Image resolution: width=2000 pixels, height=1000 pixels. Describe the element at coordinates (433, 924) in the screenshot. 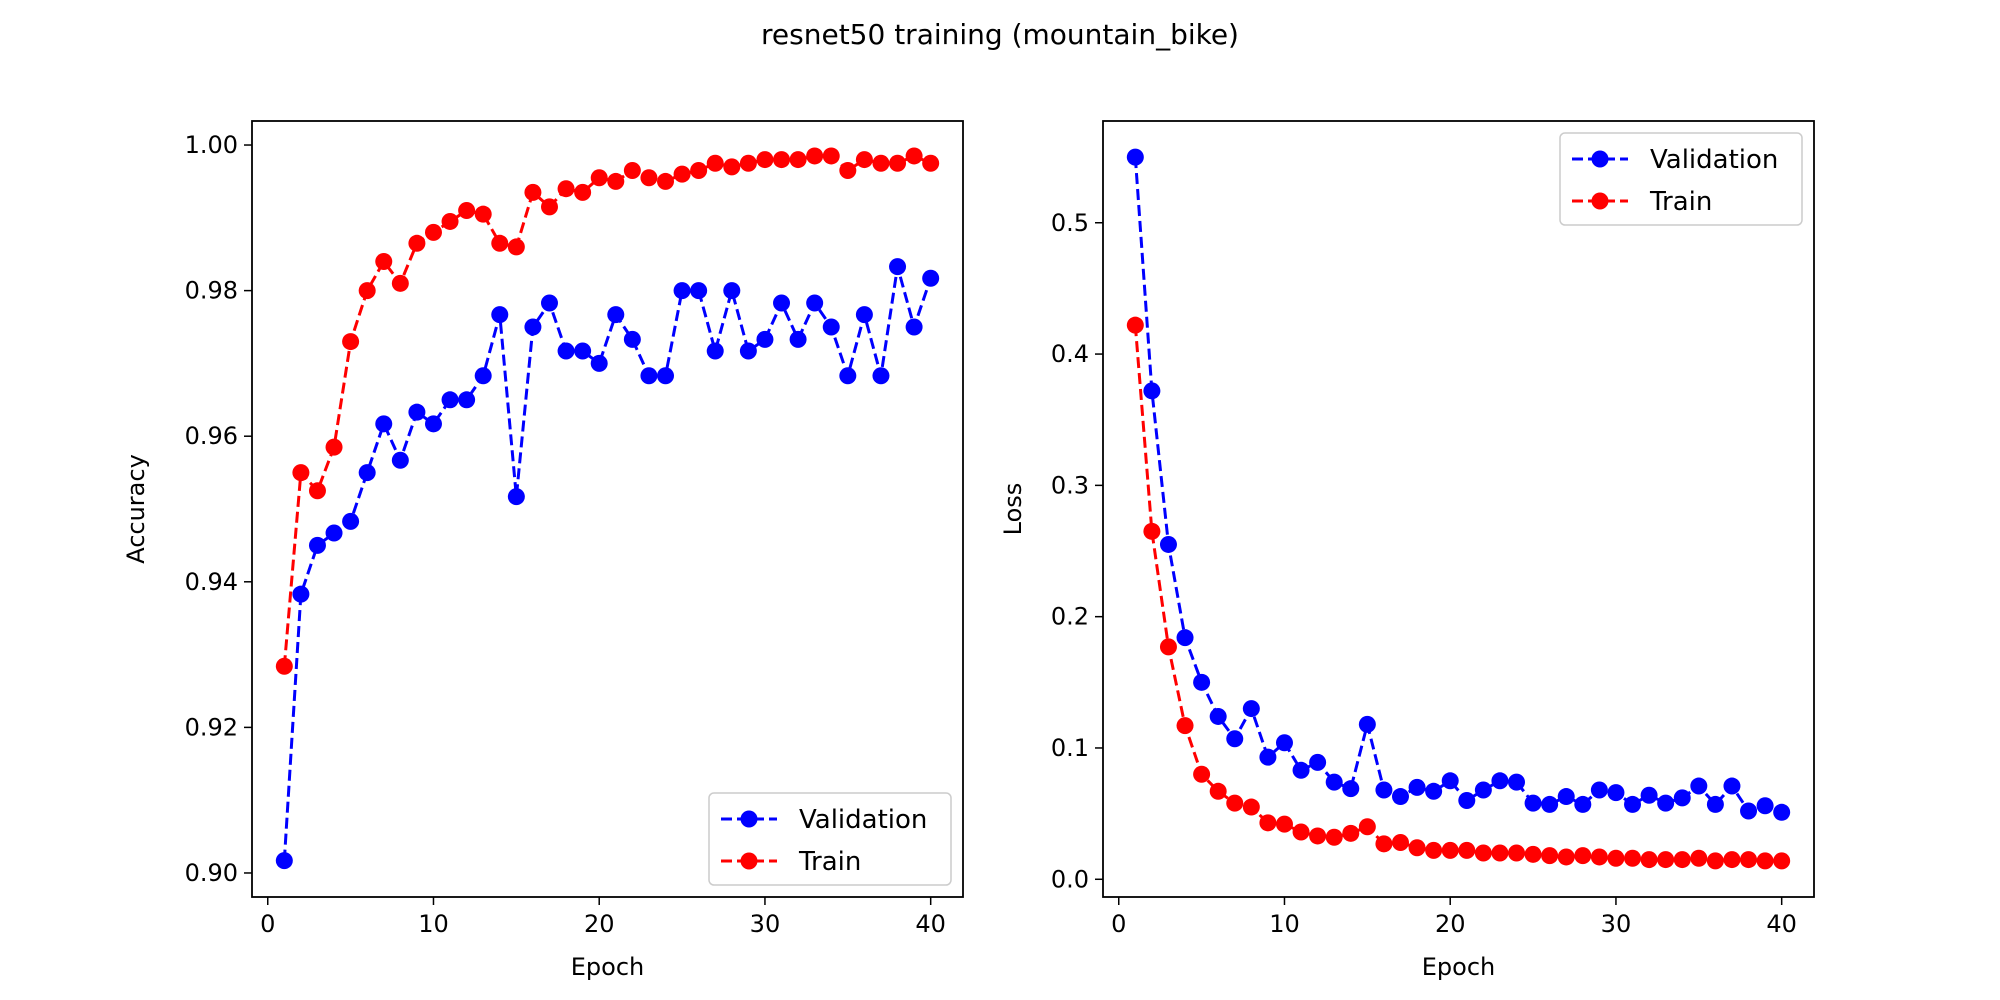

I see `x-tick-label: 10` at that location.